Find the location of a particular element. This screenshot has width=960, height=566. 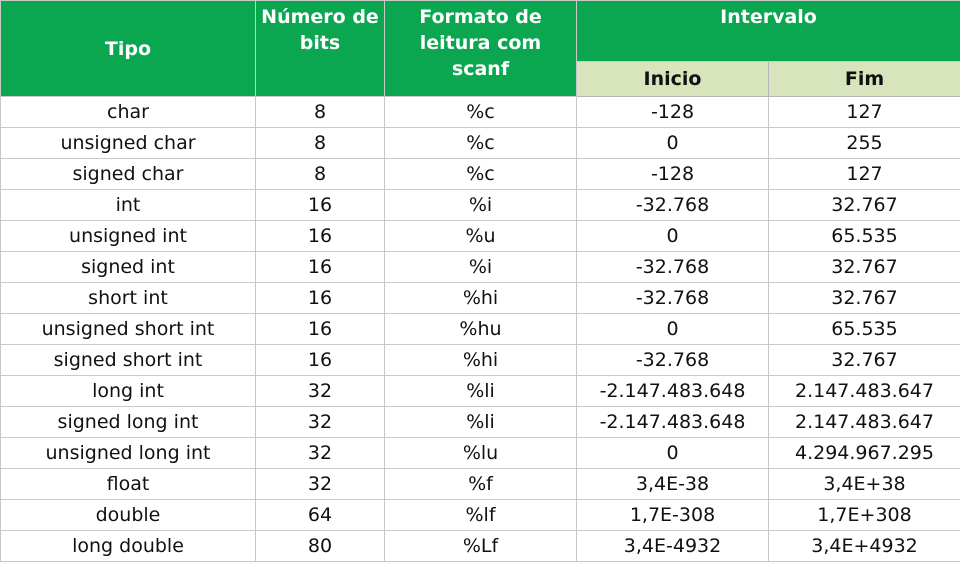

header-tipo: Tipo is located at coordinates (128, 48).